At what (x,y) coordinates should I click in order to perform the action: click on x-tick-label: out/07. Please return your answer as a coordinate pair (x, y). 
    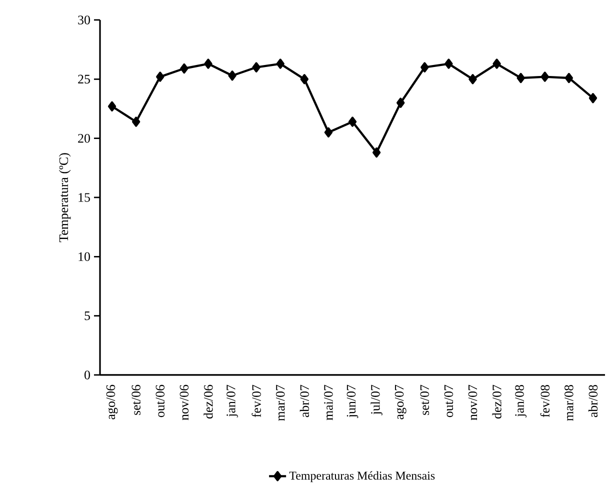
    Looking at the image, I should click on (449, 401).